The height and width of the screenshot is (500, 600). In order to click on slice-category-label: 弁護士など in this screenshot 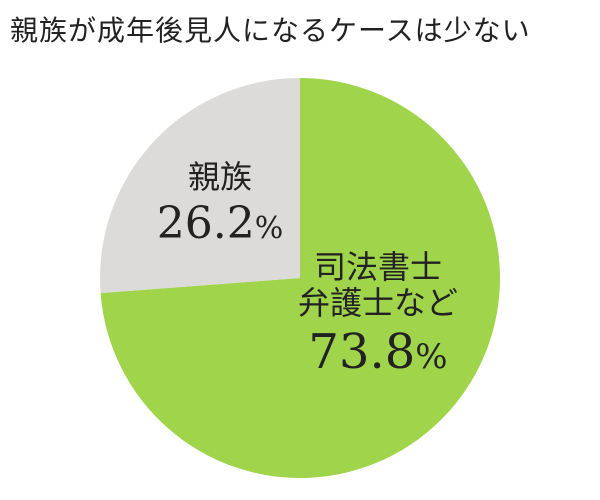, I will do `click(378, 303)`.